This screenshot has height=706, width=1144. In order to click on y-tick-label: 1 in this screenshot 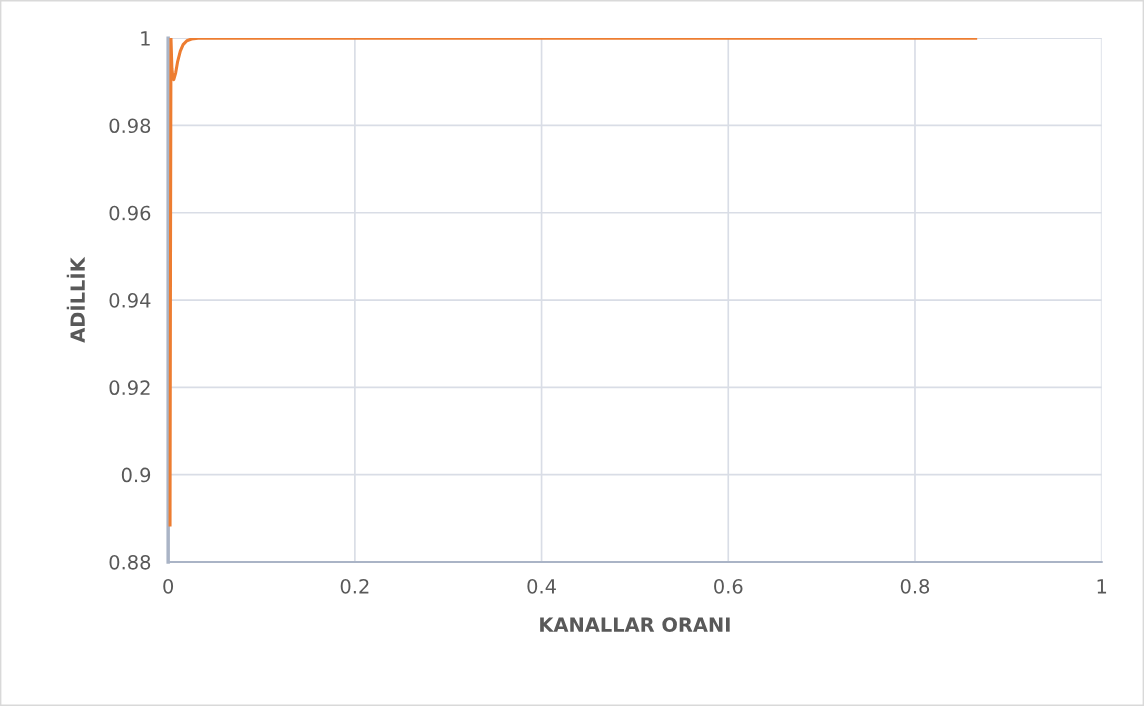, I will do `click(145, 38)`.